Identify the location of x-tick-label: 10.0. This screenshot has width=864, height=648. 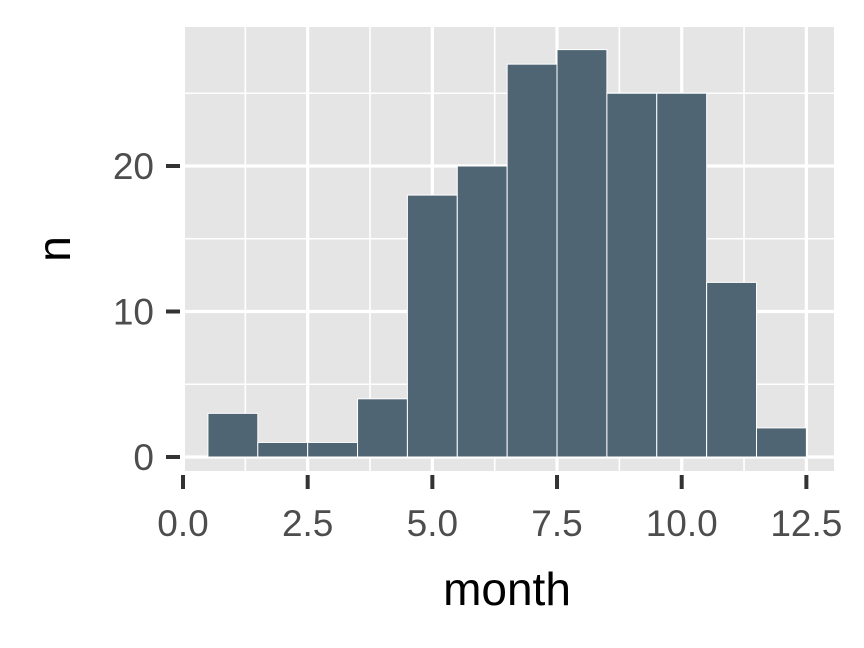
(682, 523).